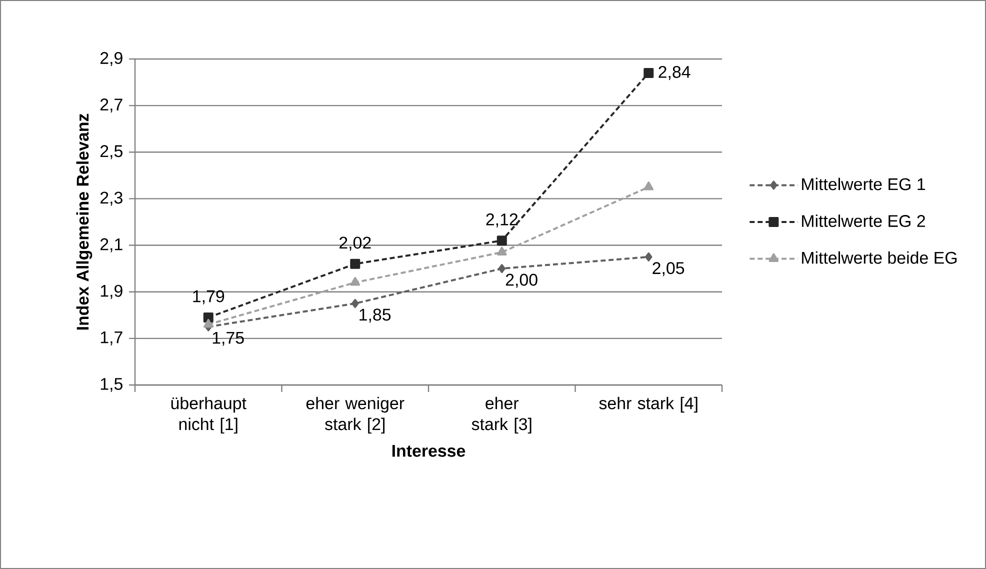  What do you see at coordinates (648, 404) in the screenshot?
I see `x-tick-label: sehr stark [4]` at bounding box center [648, 404].